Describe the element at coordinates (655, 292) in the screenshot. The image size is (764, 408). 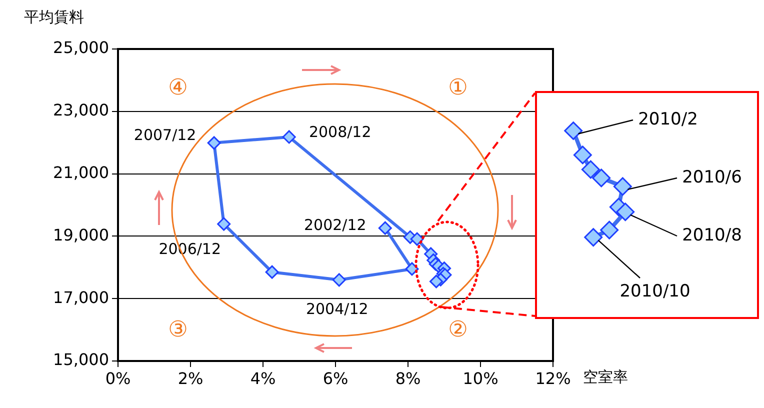
I see `text: 2010/10` at that location.